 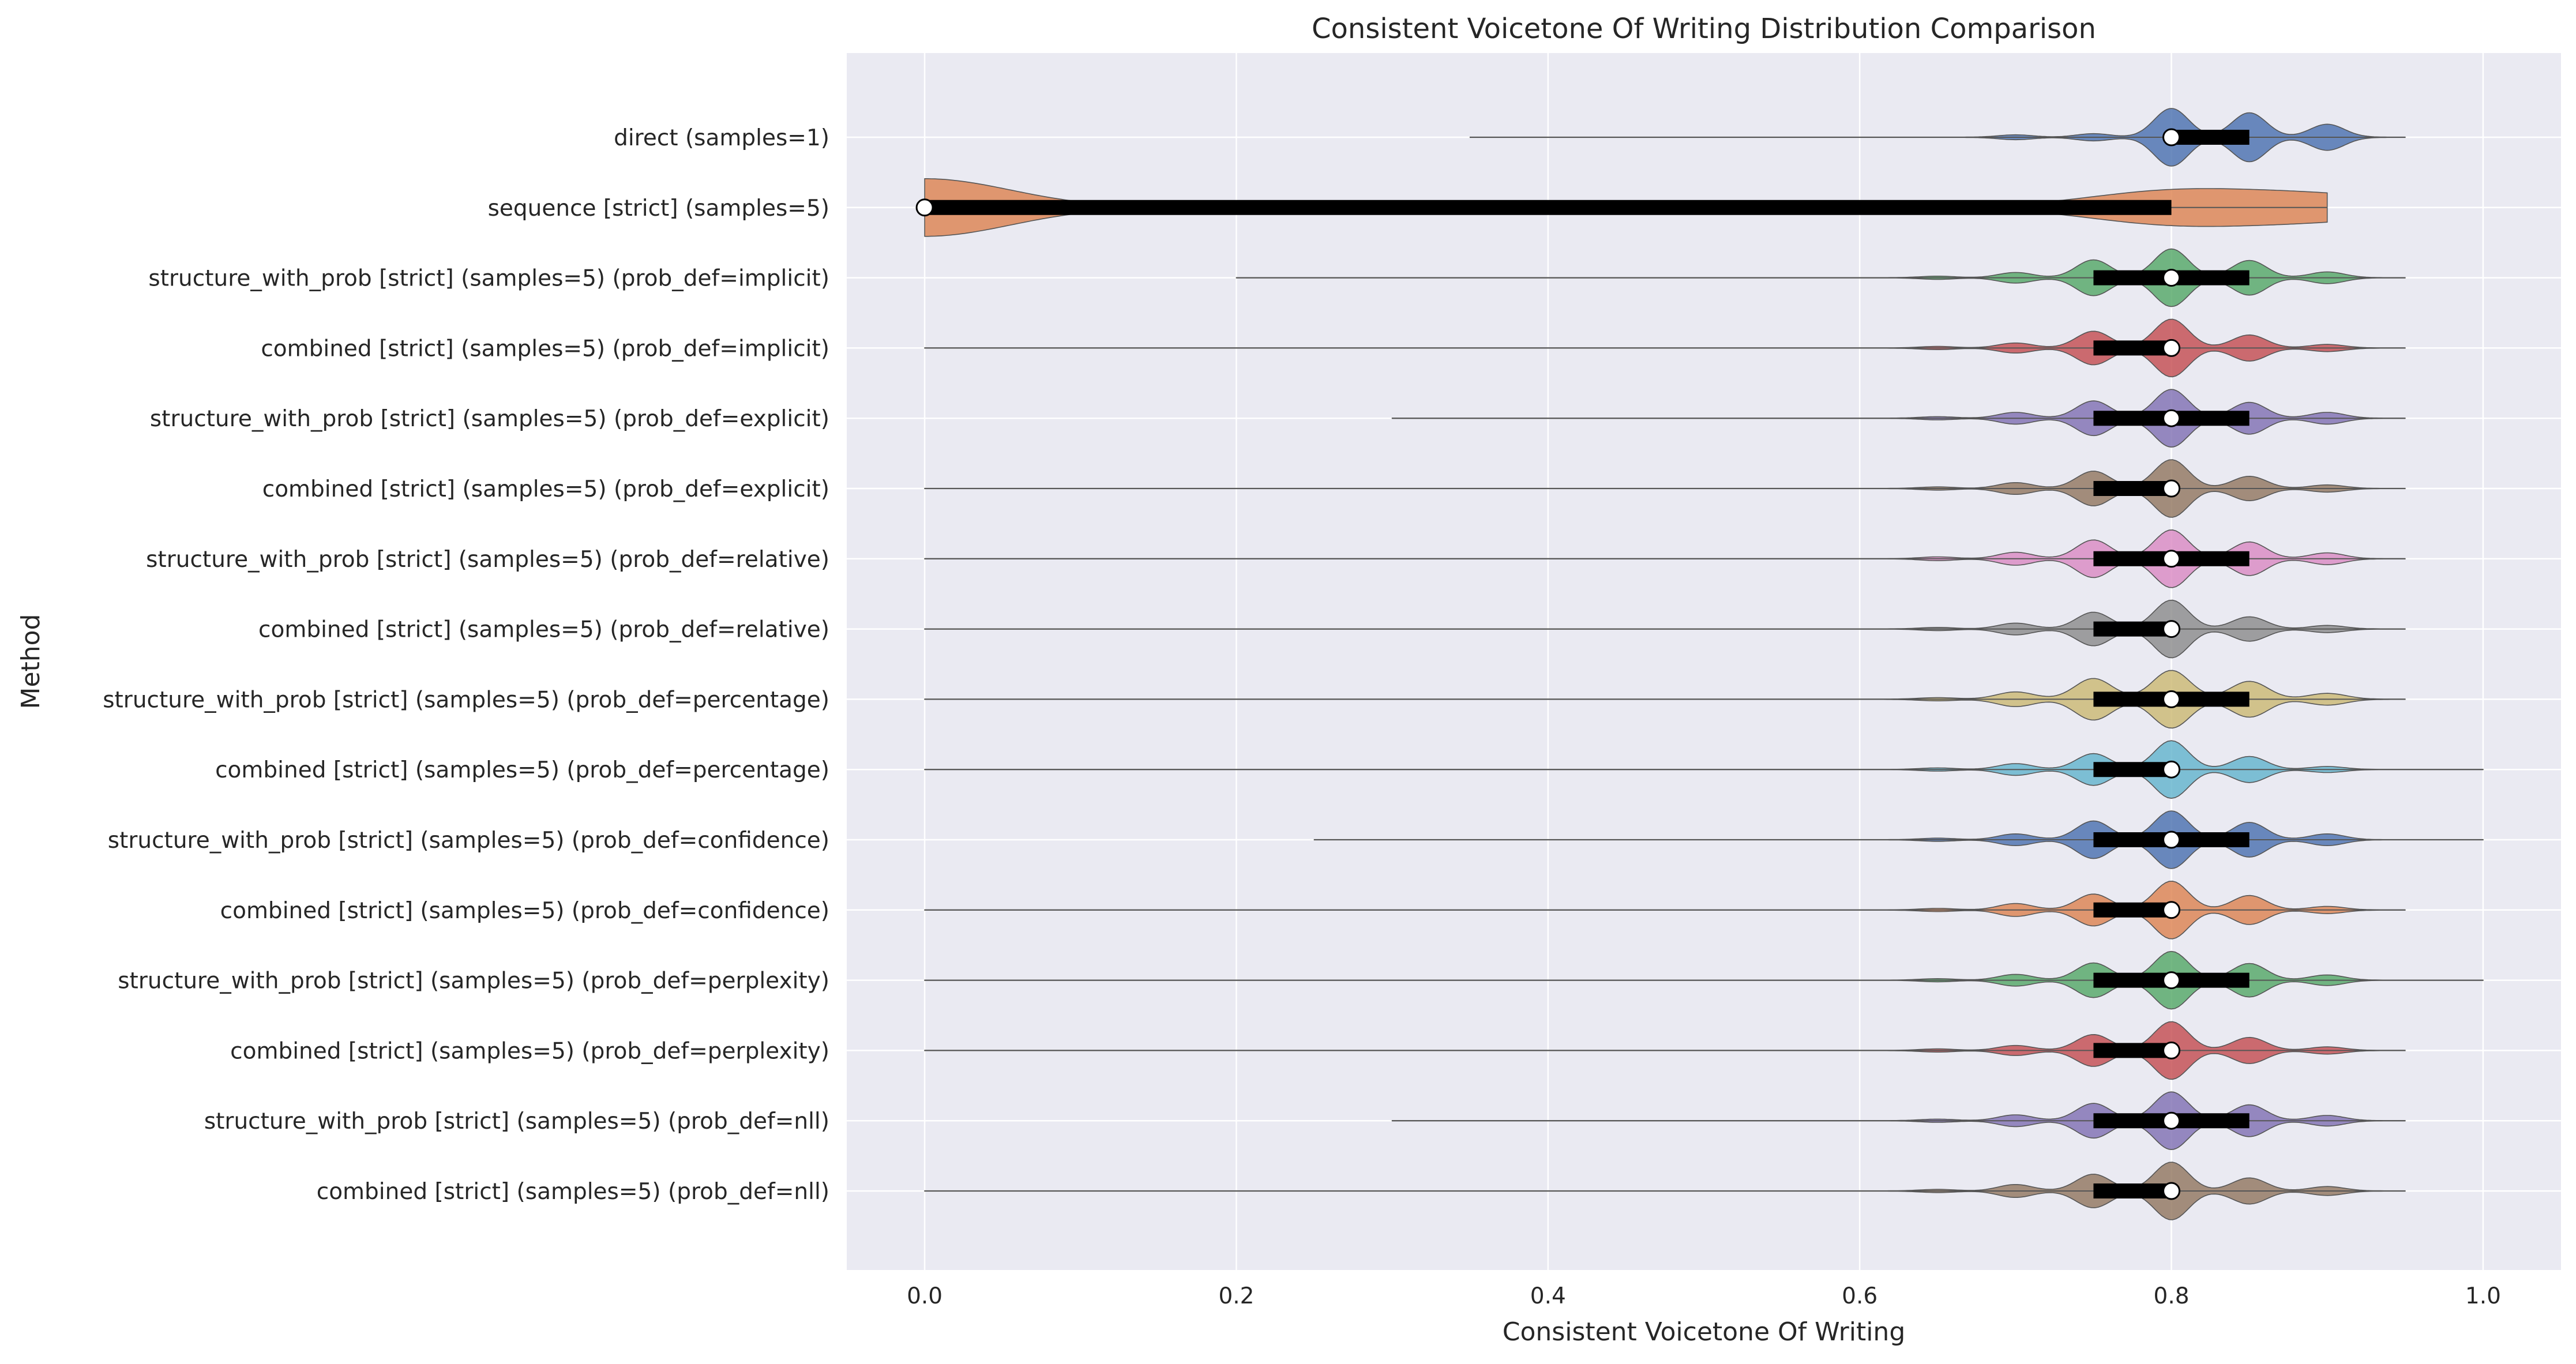 What do you see at coordinates (1236, 1296) in the screenshot?
I see `x-tick-label: 0.2` at bounding box center [1236, 1296].